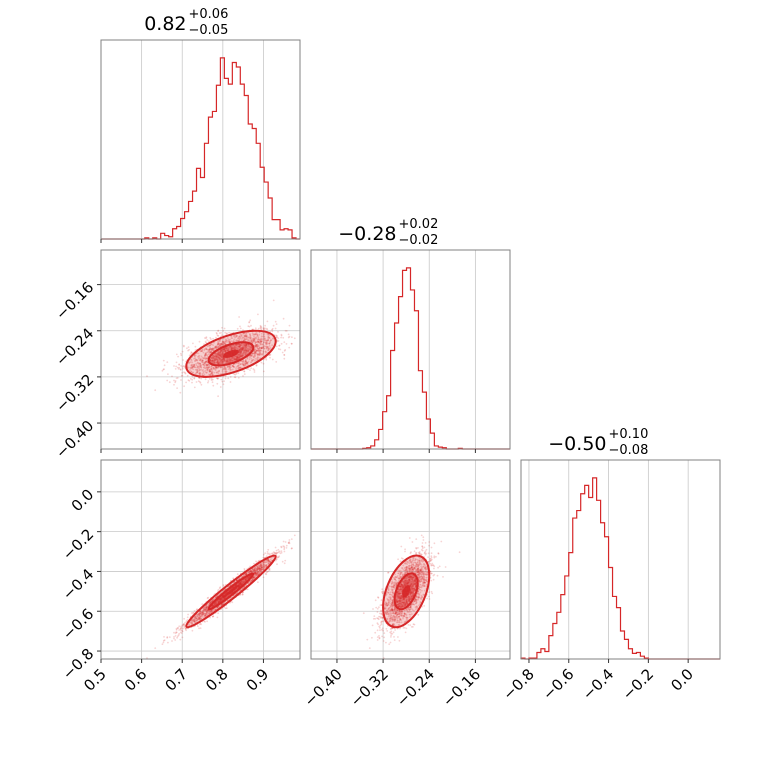  I want to click on panel-2-0-point-1948, so click(281, 547).